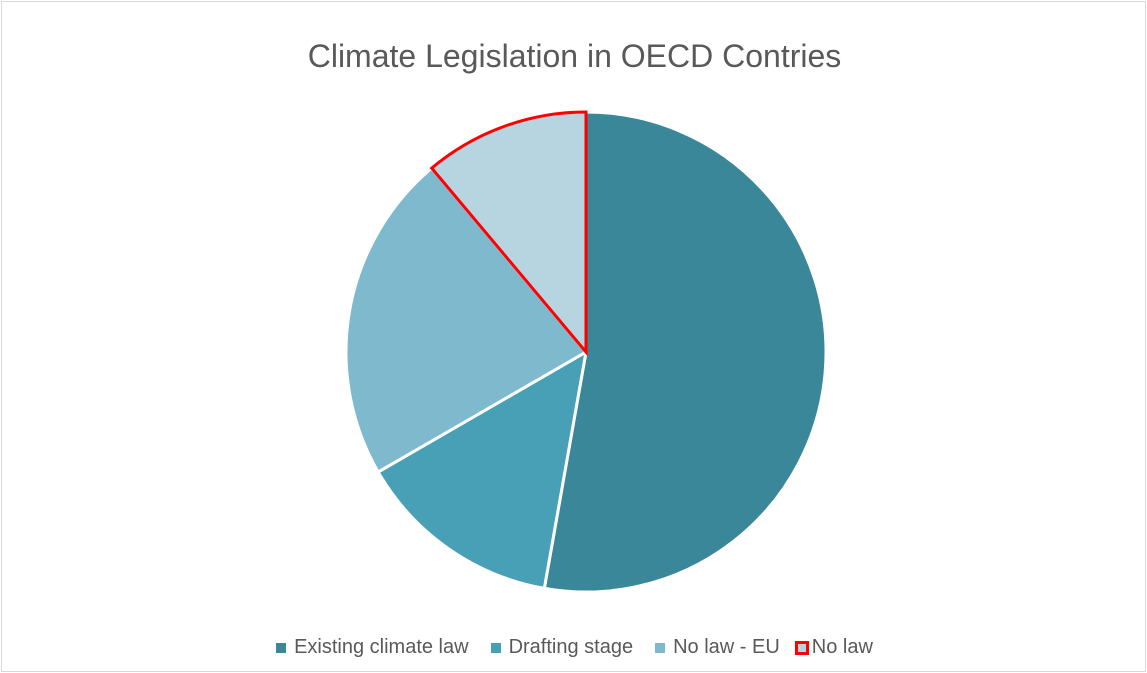 The height and width of the screenshot is (673, 1147). Describe the element at coordinates (482, 470) in the screenshot. I see `pie-slice-drafting-stage` at that location.